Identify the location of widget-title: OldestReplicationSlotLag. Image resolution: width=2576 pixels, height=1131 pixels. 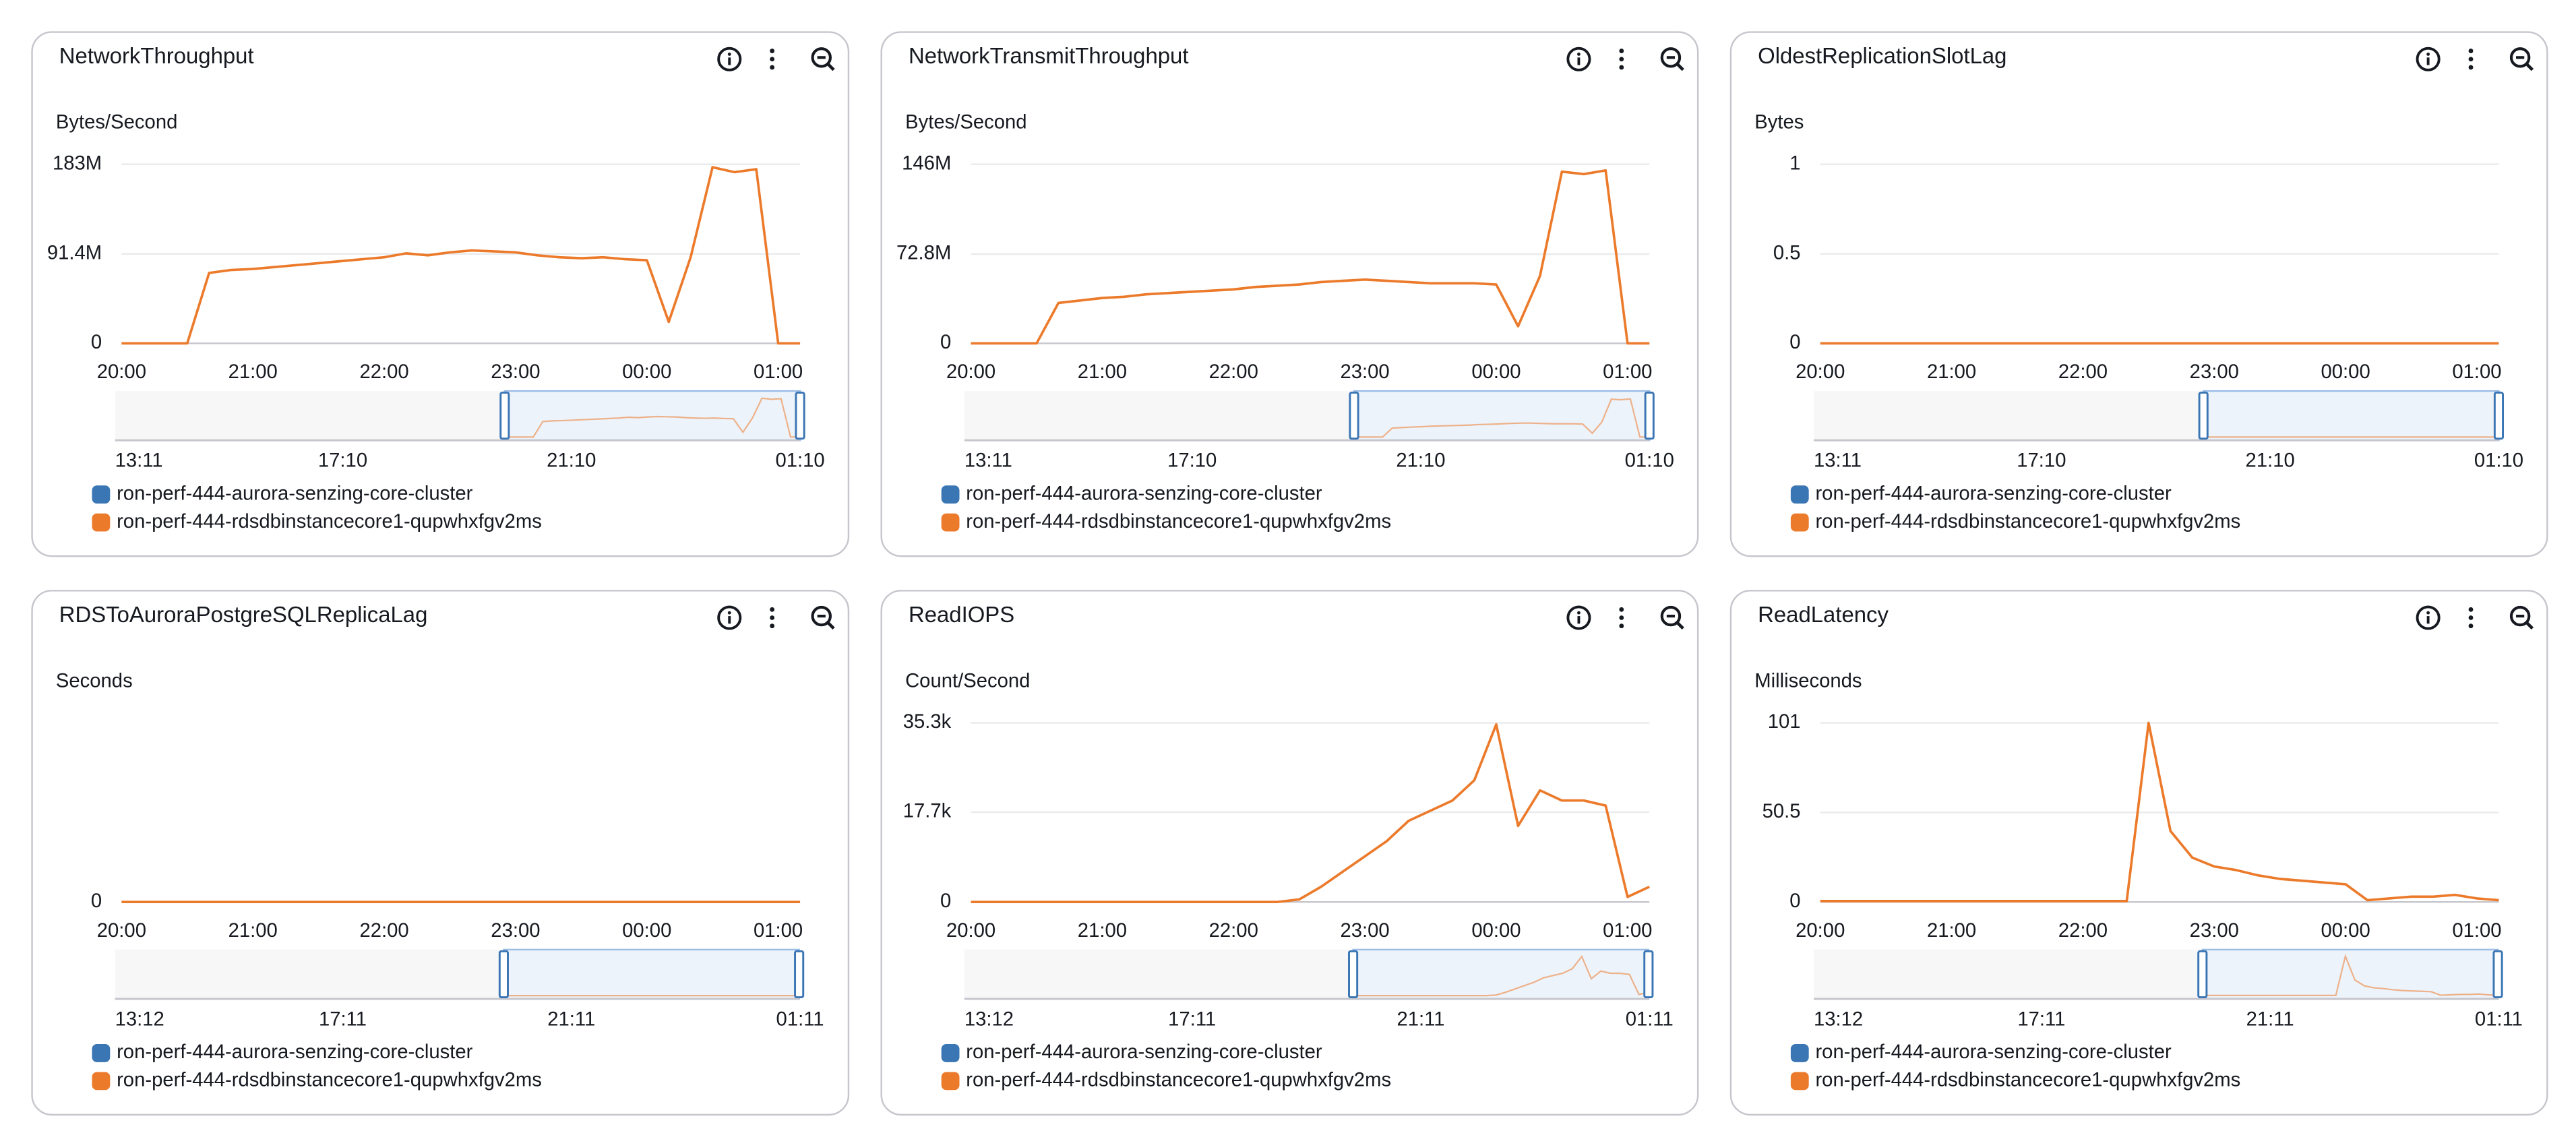
(1882, 55).